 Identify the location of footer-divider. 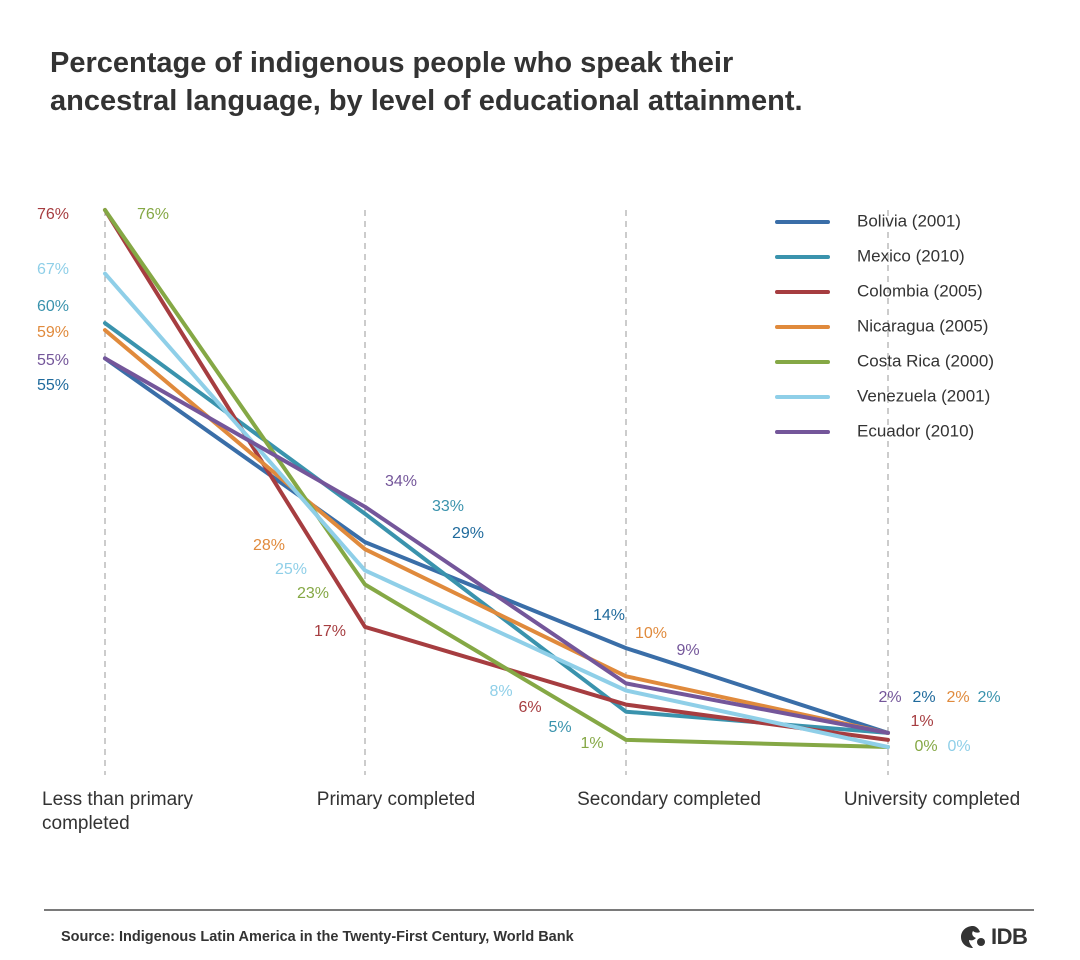
(539, 910).